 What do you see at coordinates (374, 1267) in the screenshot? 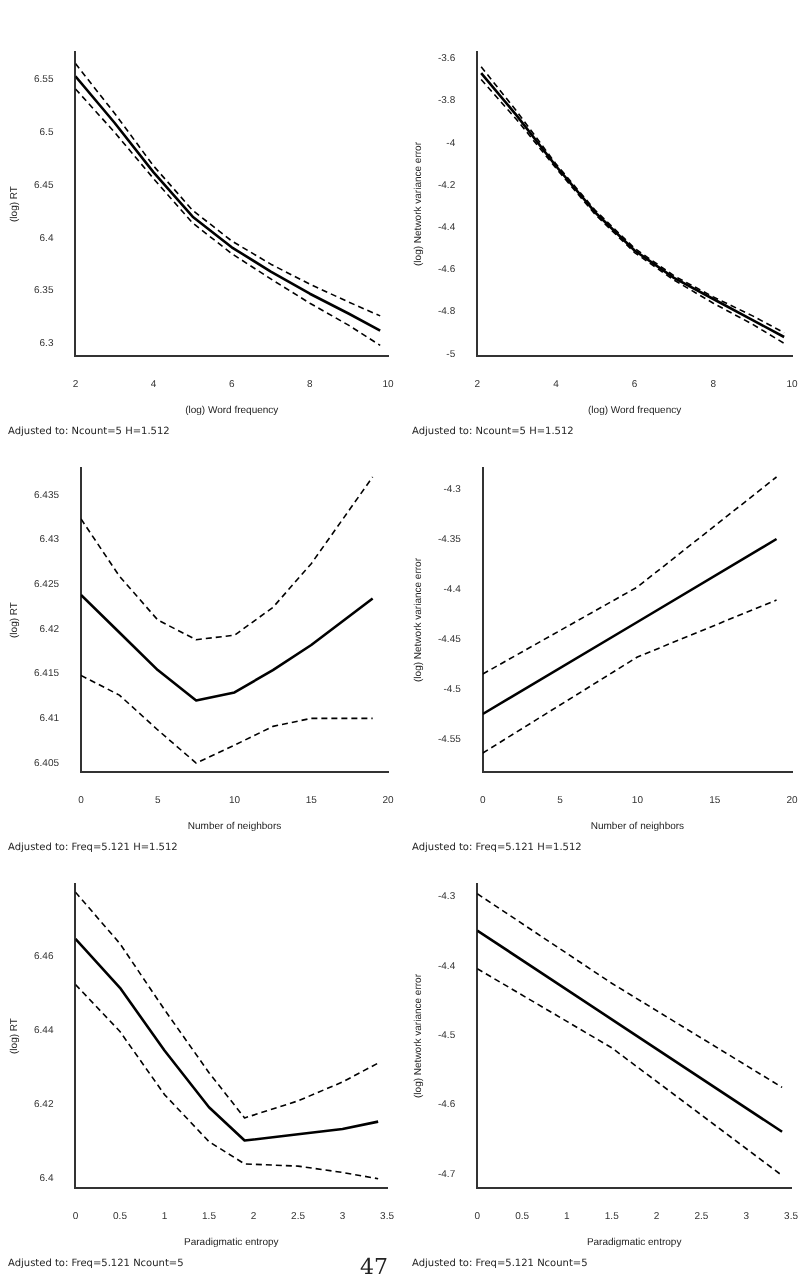
I see `text: 47` at bounding box center [374, 1267].